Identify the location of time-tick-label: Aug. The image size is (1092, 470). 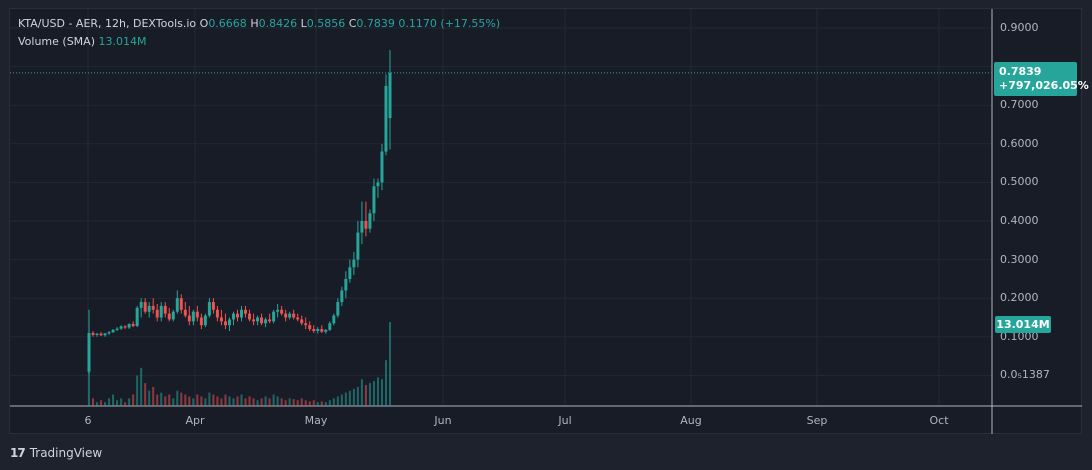
(691, 420).